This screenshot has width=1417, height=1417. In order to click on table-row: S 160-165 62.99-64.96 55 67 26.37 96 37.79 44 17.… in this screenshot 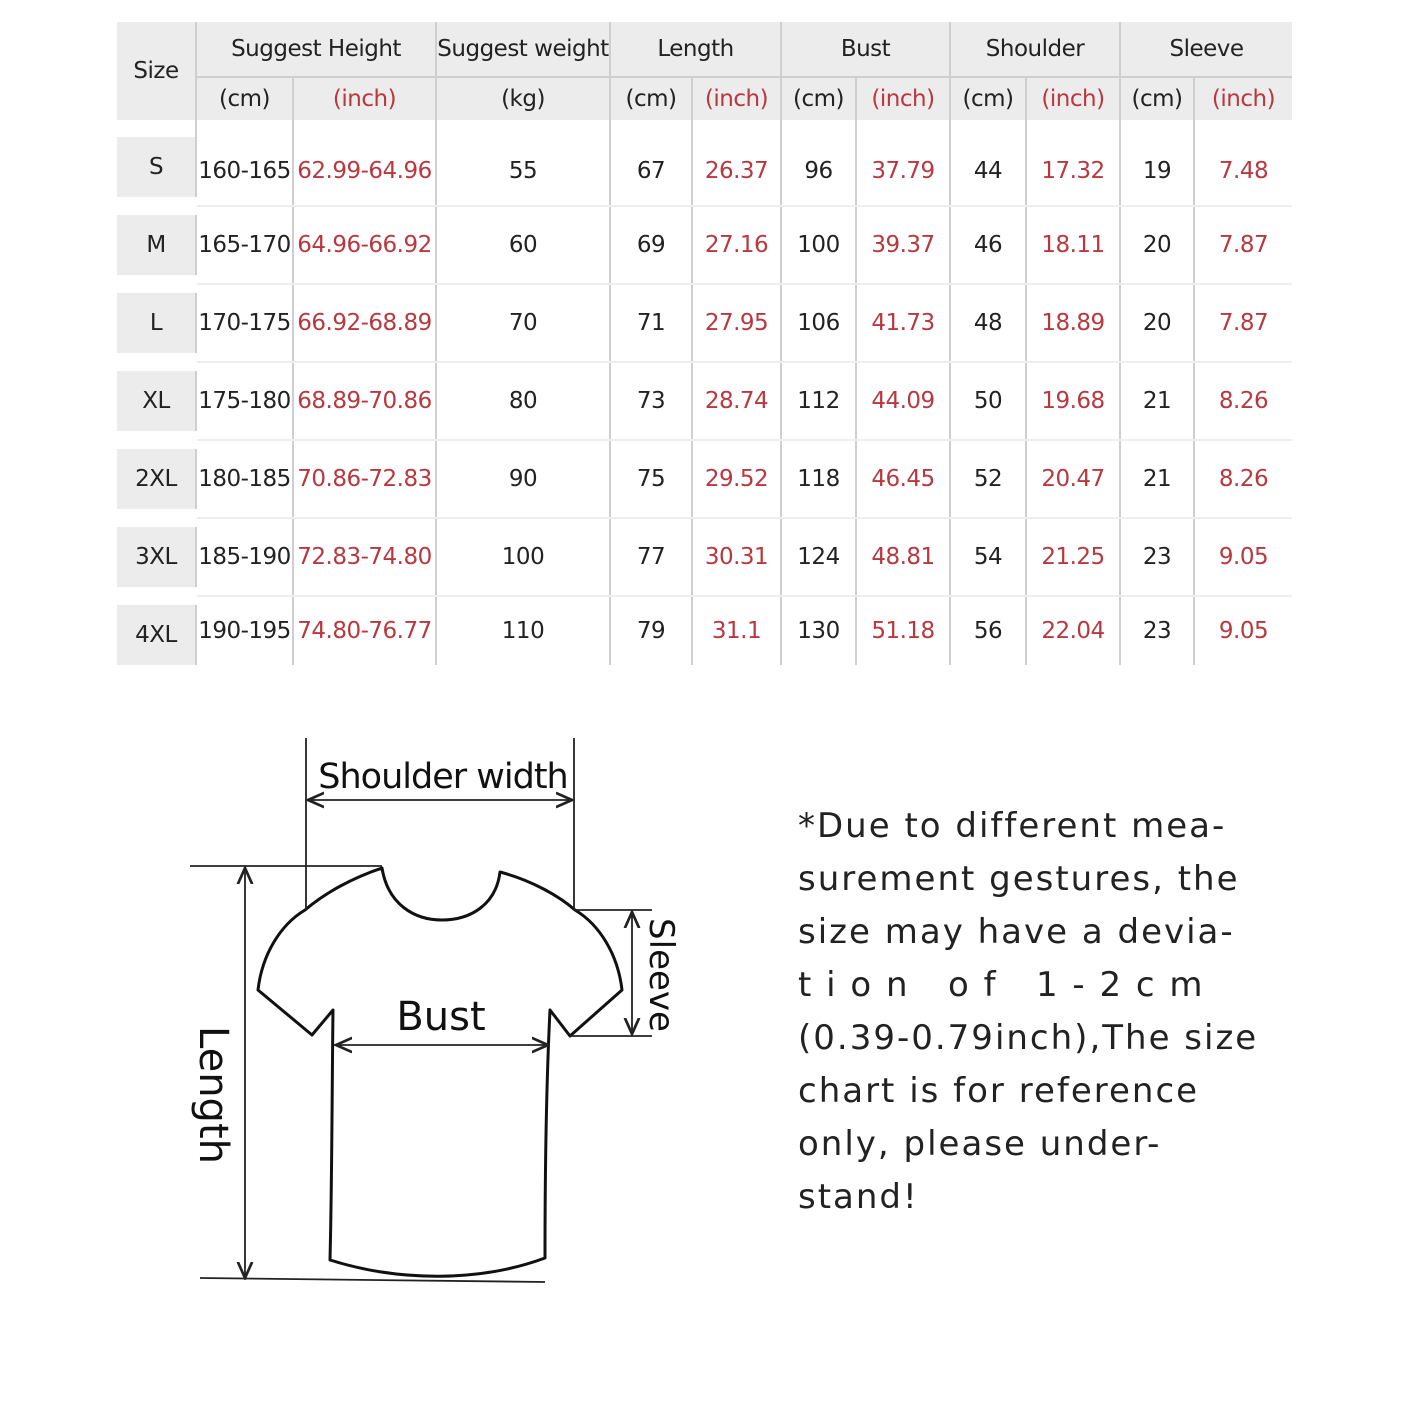, I will do `click(704, 176)`.